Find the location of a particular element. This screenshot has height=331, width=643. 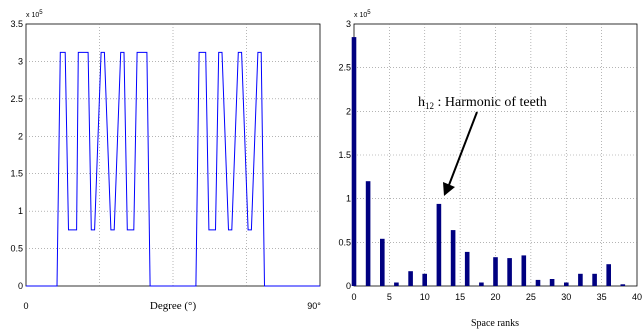

left-x-axis-label: Degree (°) is located at coordinates (173, 306).